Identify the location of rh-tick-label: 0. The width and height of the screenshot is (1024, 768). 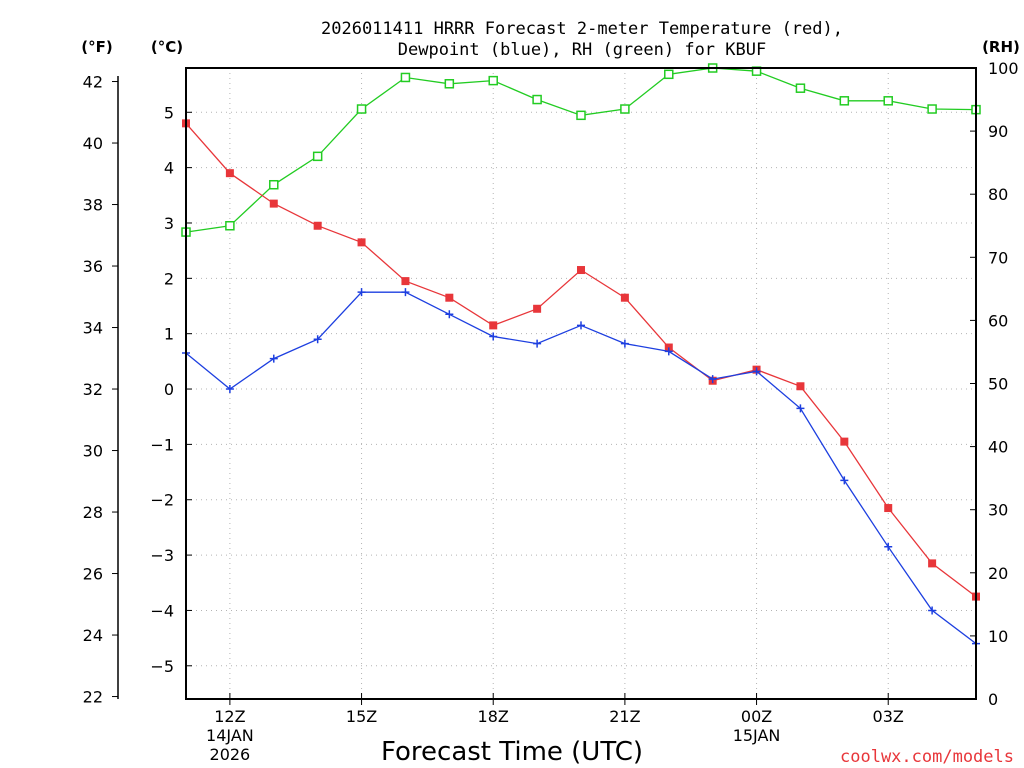
(993, 699).